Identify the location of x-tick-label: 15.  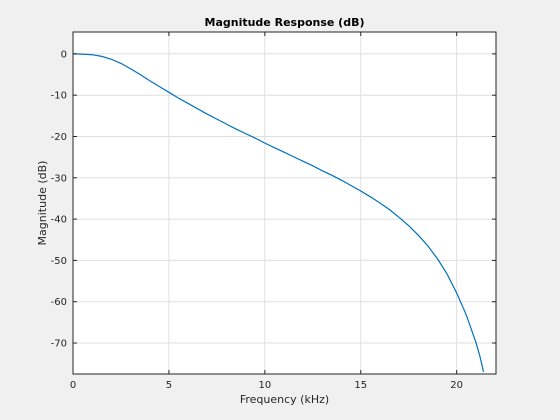
(360, 385).